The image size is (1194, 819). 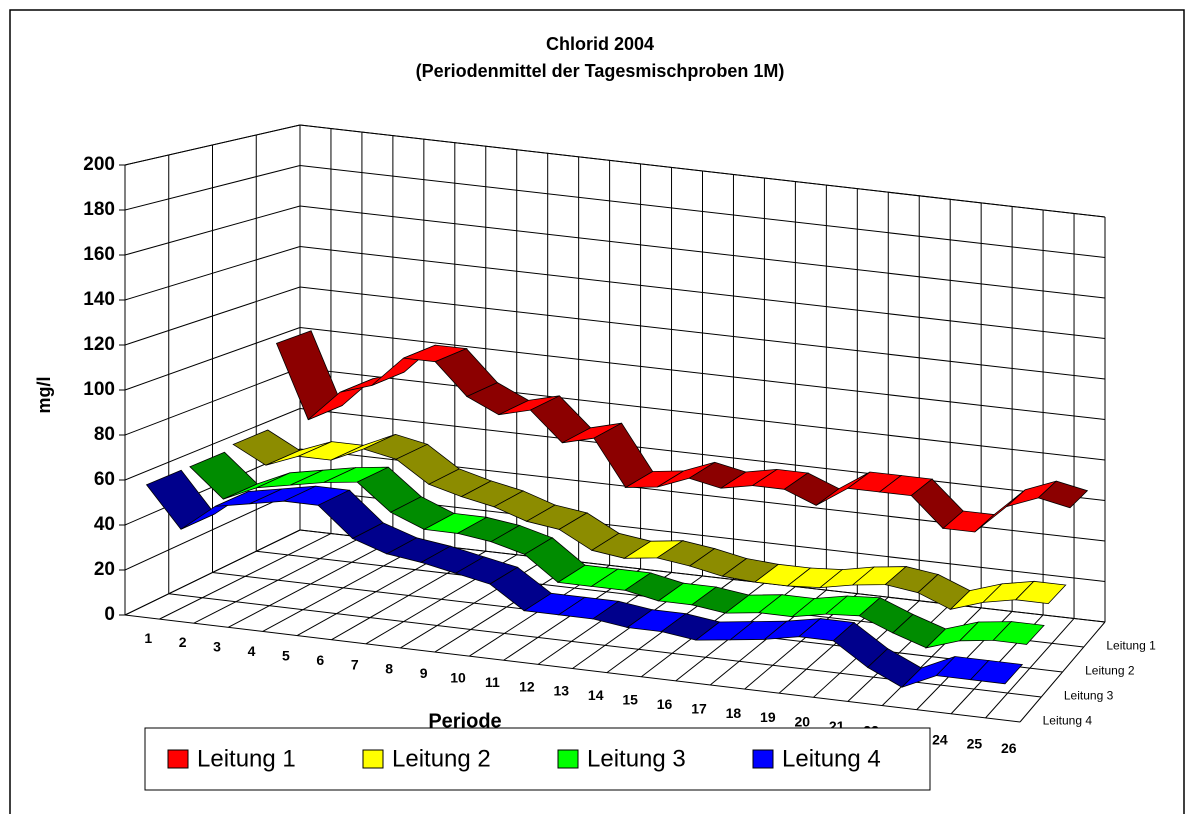 What do you see at coordinates (104, 569) in the screenshot?
I see `y-tick-label: 20` at bounding box center [104, 569].